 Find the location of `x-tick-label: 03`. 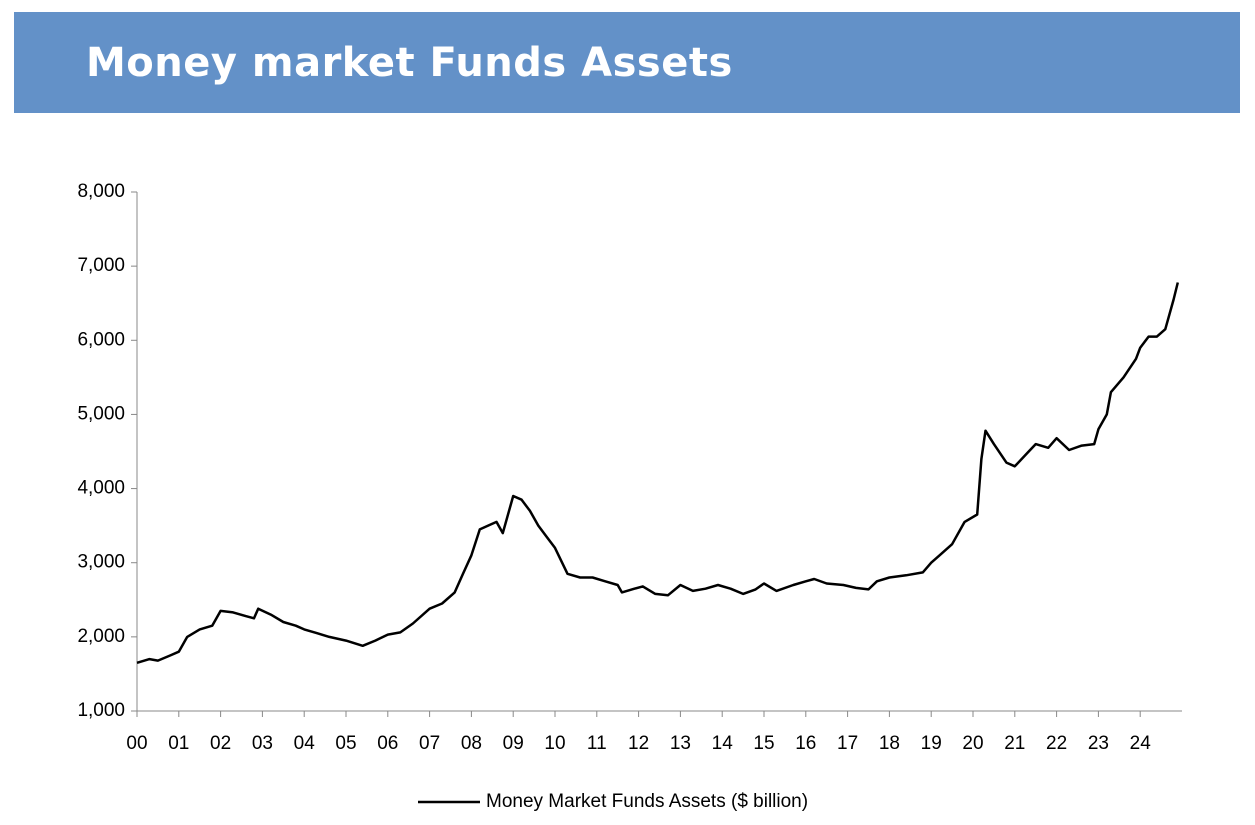

x-tick-label: 03 is located at coordinates (262, 743).